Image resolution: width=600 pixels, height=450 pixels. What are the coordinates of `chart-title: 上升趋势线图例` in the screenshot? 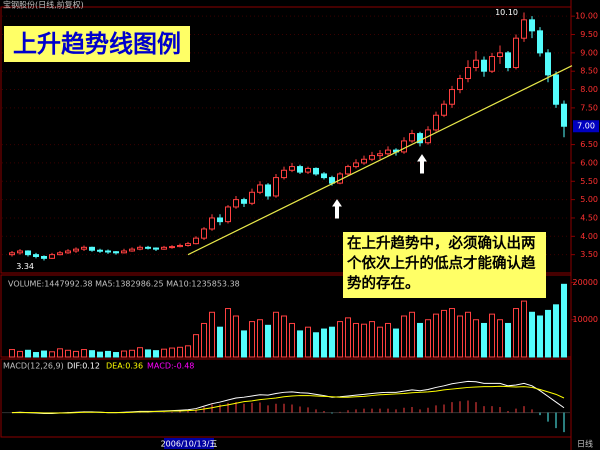 It's located at (97, 44).